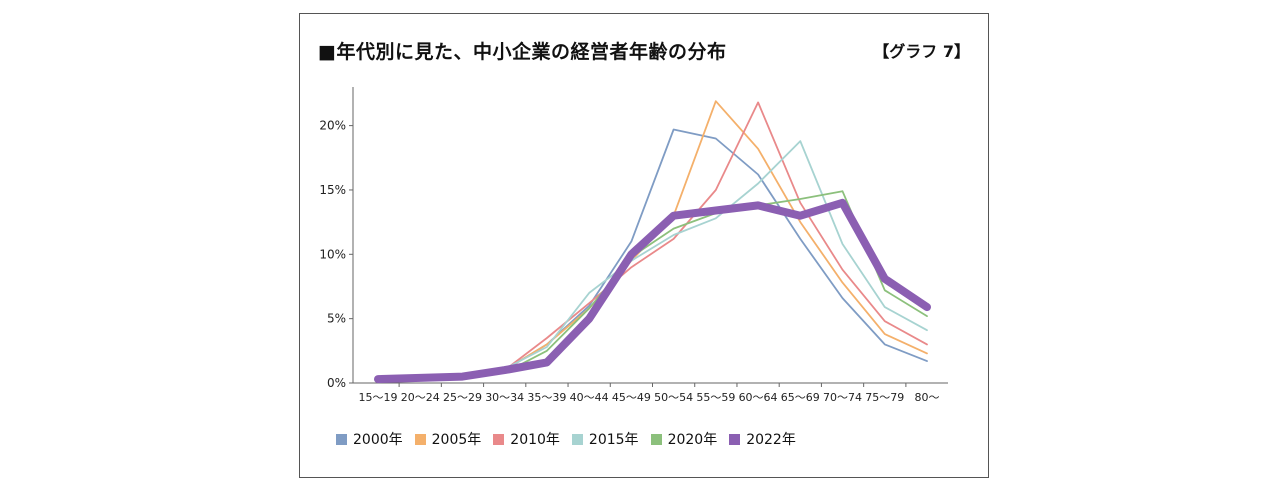 The width and height of the screenshot is (1280, 500). Describe the element at coordinates (673, 397) in the screenshot. I see `x-tick-label: 50～54` at that location.